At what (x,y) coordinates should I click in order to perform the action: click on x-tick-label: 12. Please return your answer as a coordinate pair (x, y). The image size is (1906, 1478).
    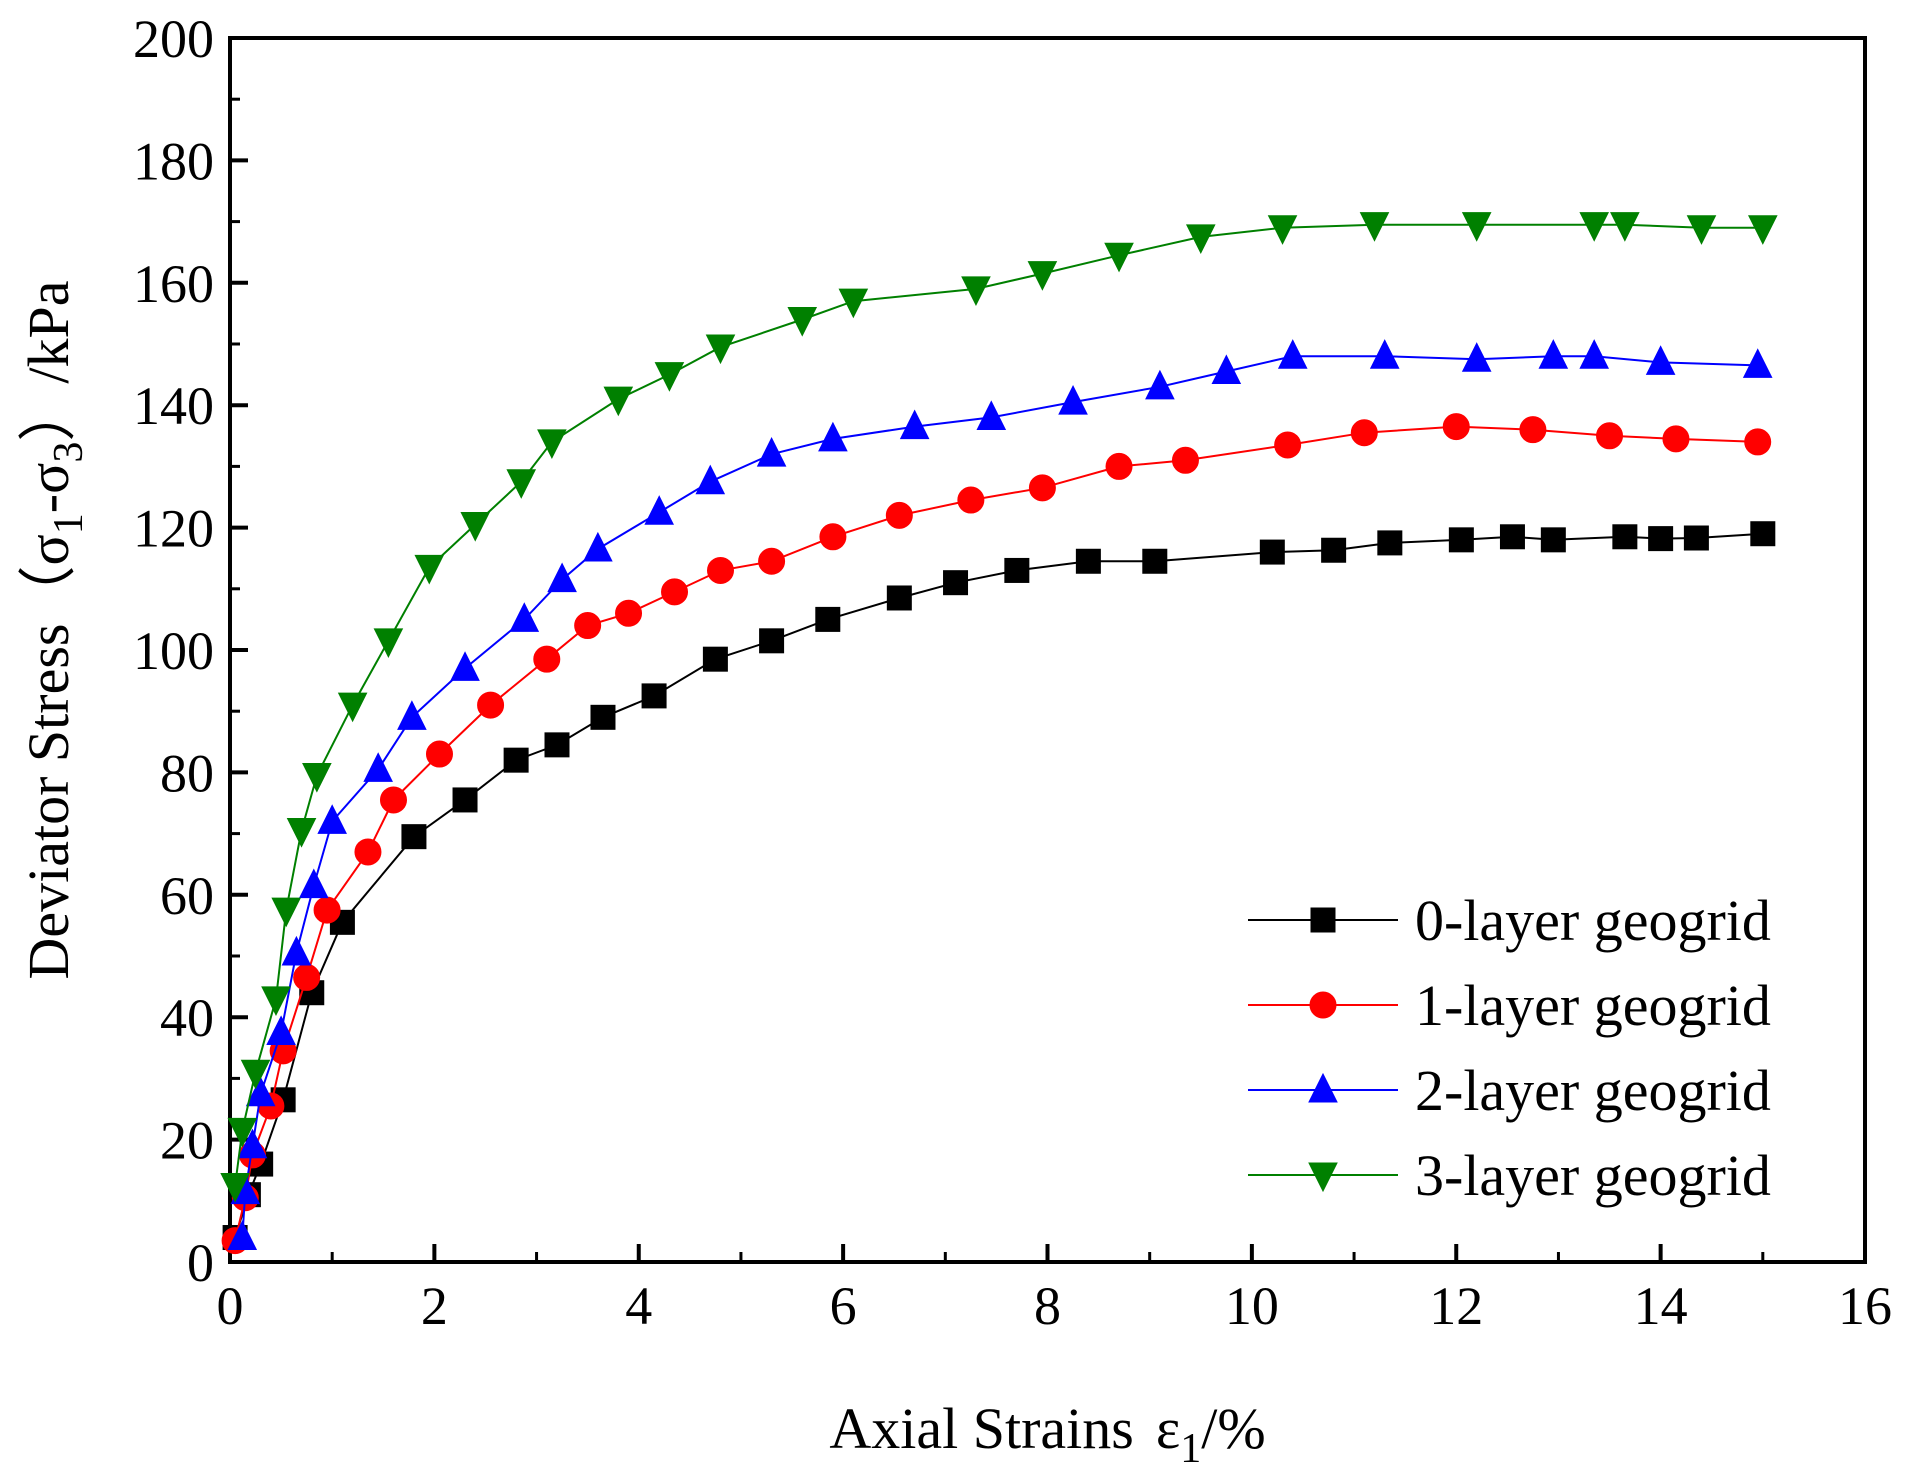
    Looking at the image, I should click on (1456, 1306).